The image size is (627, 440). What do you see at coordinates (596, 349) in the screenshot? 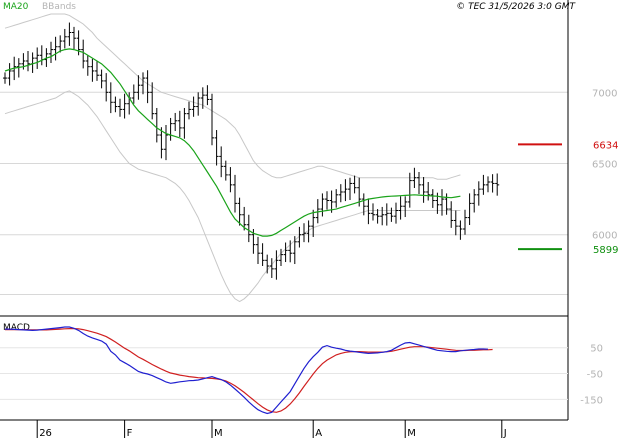
I see `macd-tick-label: 50` at bounding box center [596, 349].